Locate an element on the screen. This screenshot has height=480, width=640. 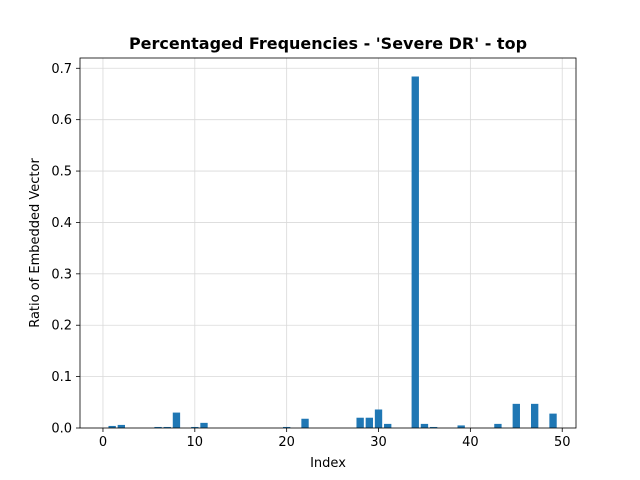
y-tick-label: 0.5 is located at coordinates (61, 172).